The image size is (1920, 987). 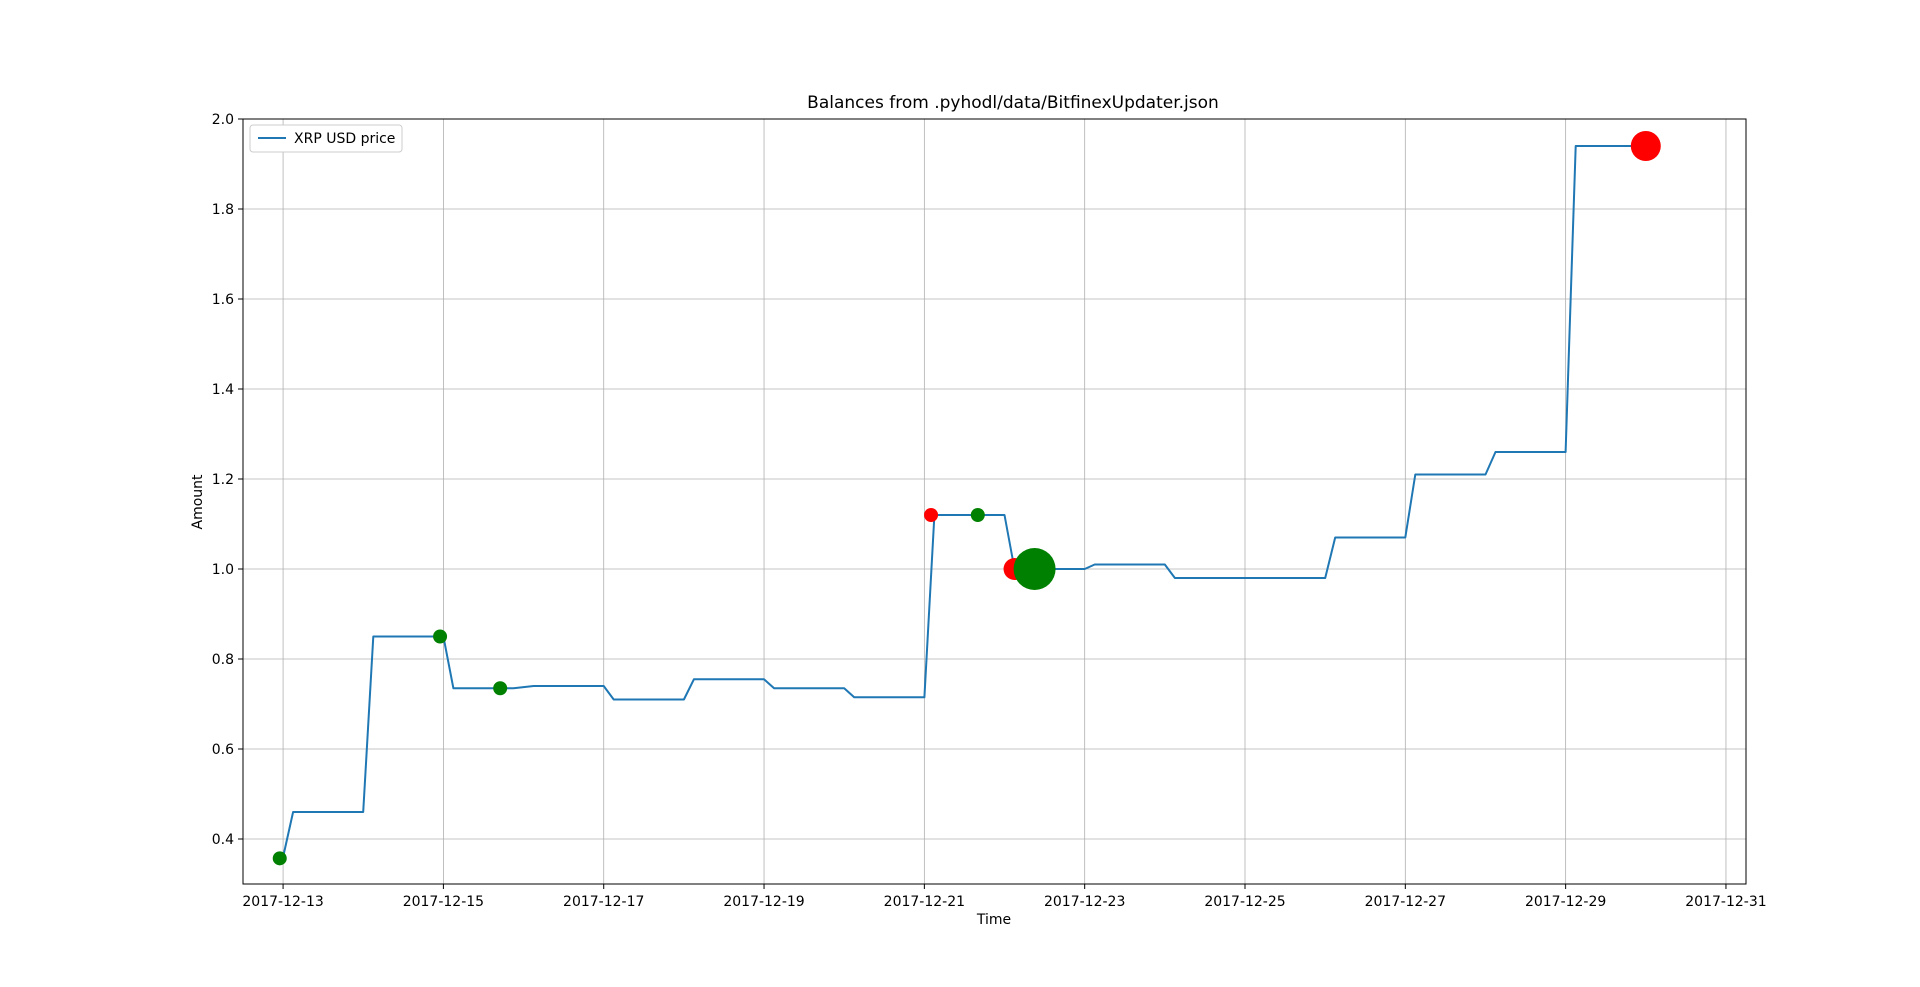 What do you see at coordinates (223, 300) in the screenshot?
I see `y-tick-label: 1.6` at bounding box center [223, 300].